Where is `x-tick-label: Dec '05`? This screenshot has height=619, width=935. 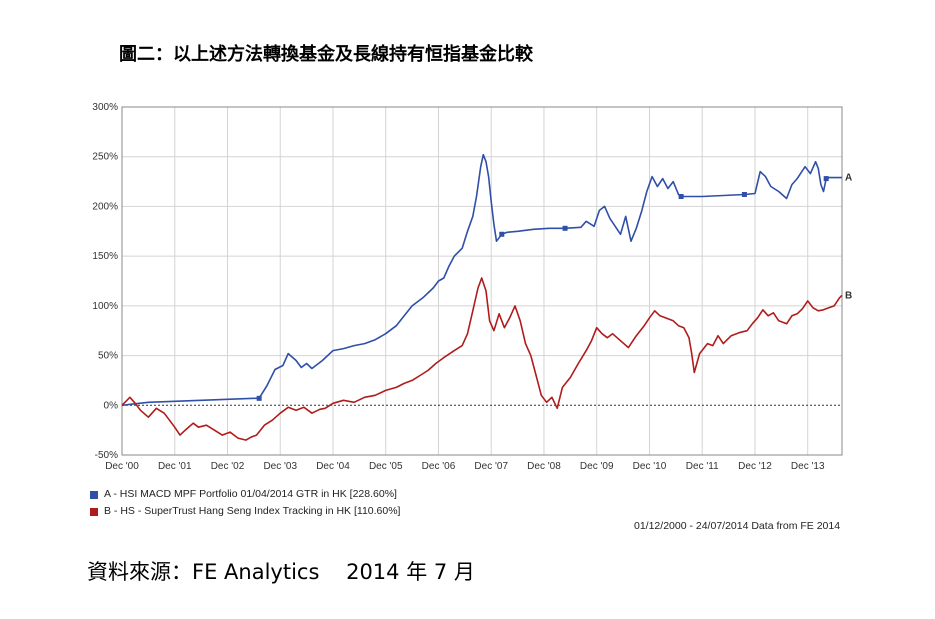 x-tick-label: Dec '05 is located at coordinates (386, 466).